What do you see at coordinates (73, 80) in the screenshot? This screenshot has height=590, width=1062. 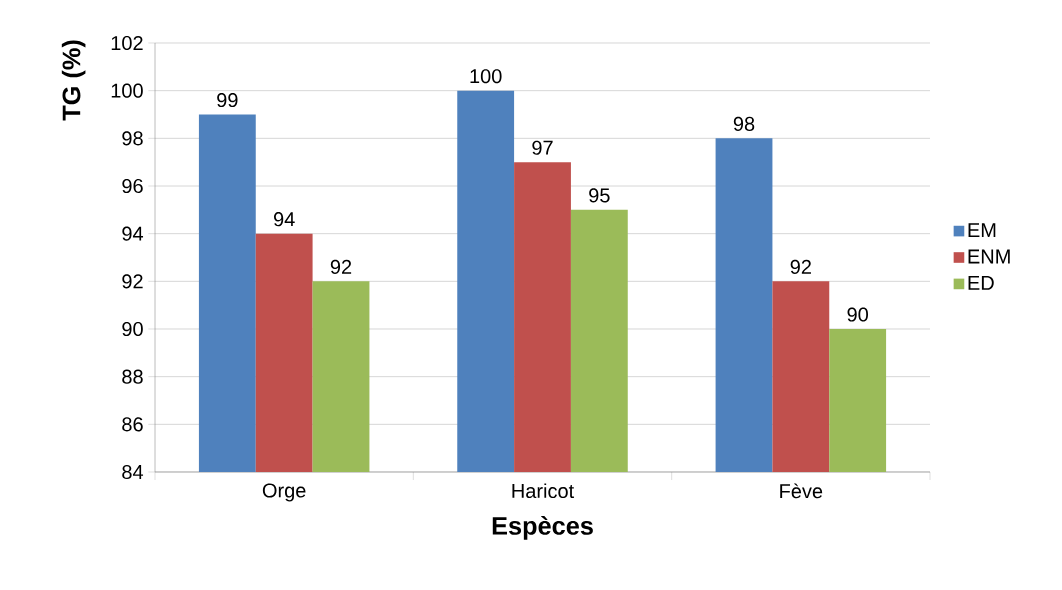 I see `y-axis-title: TG (%)` at bounding box center [73, 80].